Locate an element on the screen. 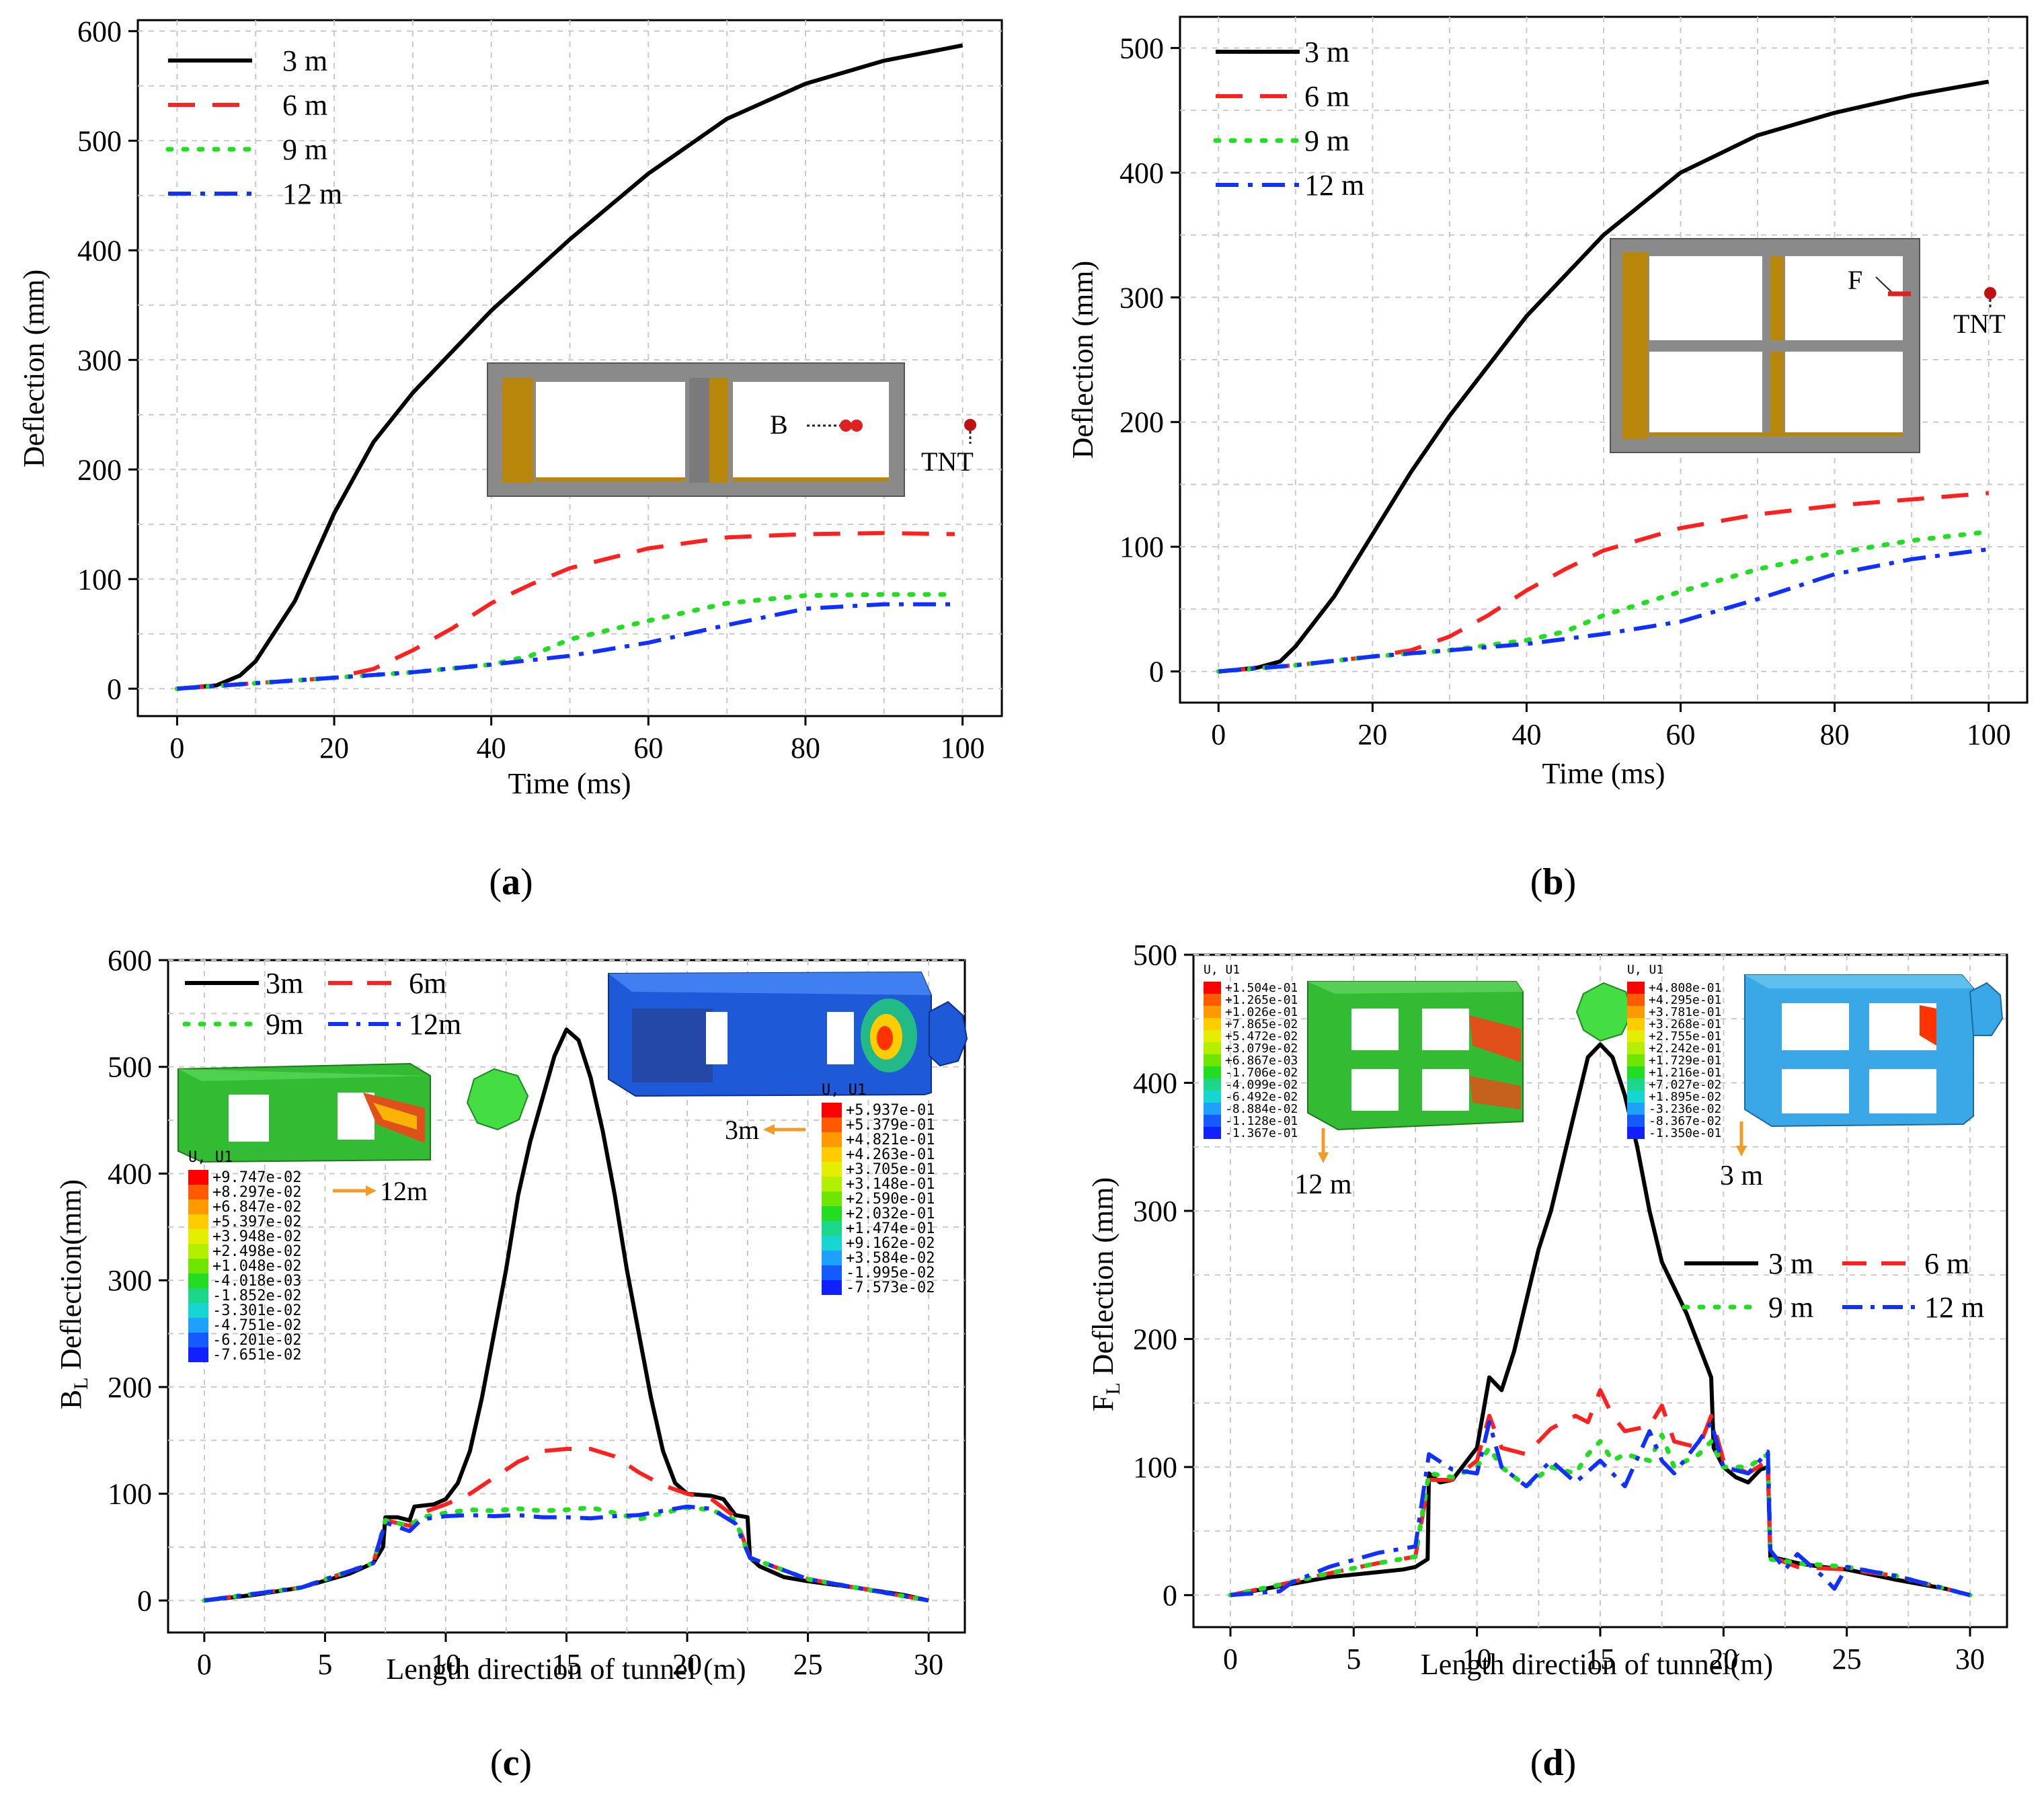 This screenshot has width=2044, height=1810. contour-value: +6.867e-03 is located at coordinates (1261, 1061).